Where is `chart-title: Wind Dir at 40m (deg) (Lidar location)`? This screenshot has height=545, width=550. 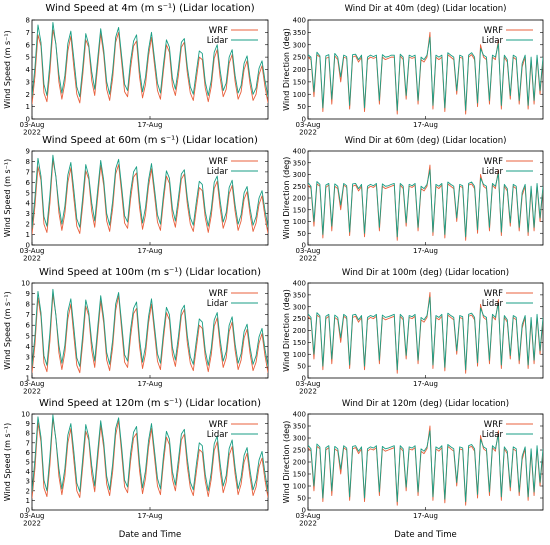
chart-title: Wind Dir at 40m (deg) (Lidar location) is located at coordinates (426, 9).